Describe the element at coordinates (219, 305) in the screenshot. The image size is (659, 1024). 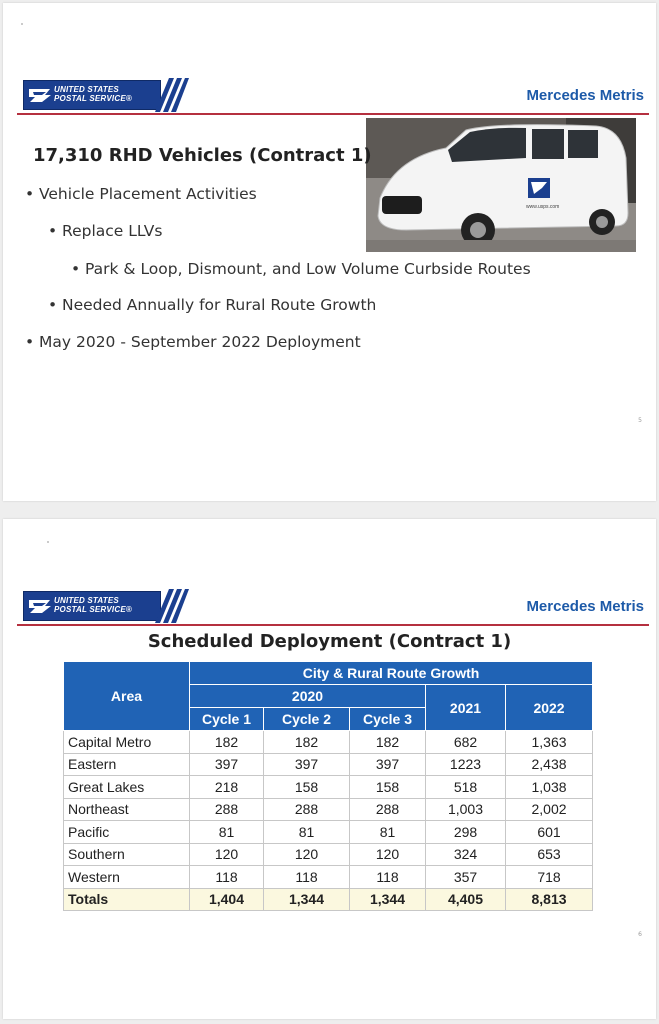
I see `bullet-text: Needed Annually for Rural Route Growth` at that location.